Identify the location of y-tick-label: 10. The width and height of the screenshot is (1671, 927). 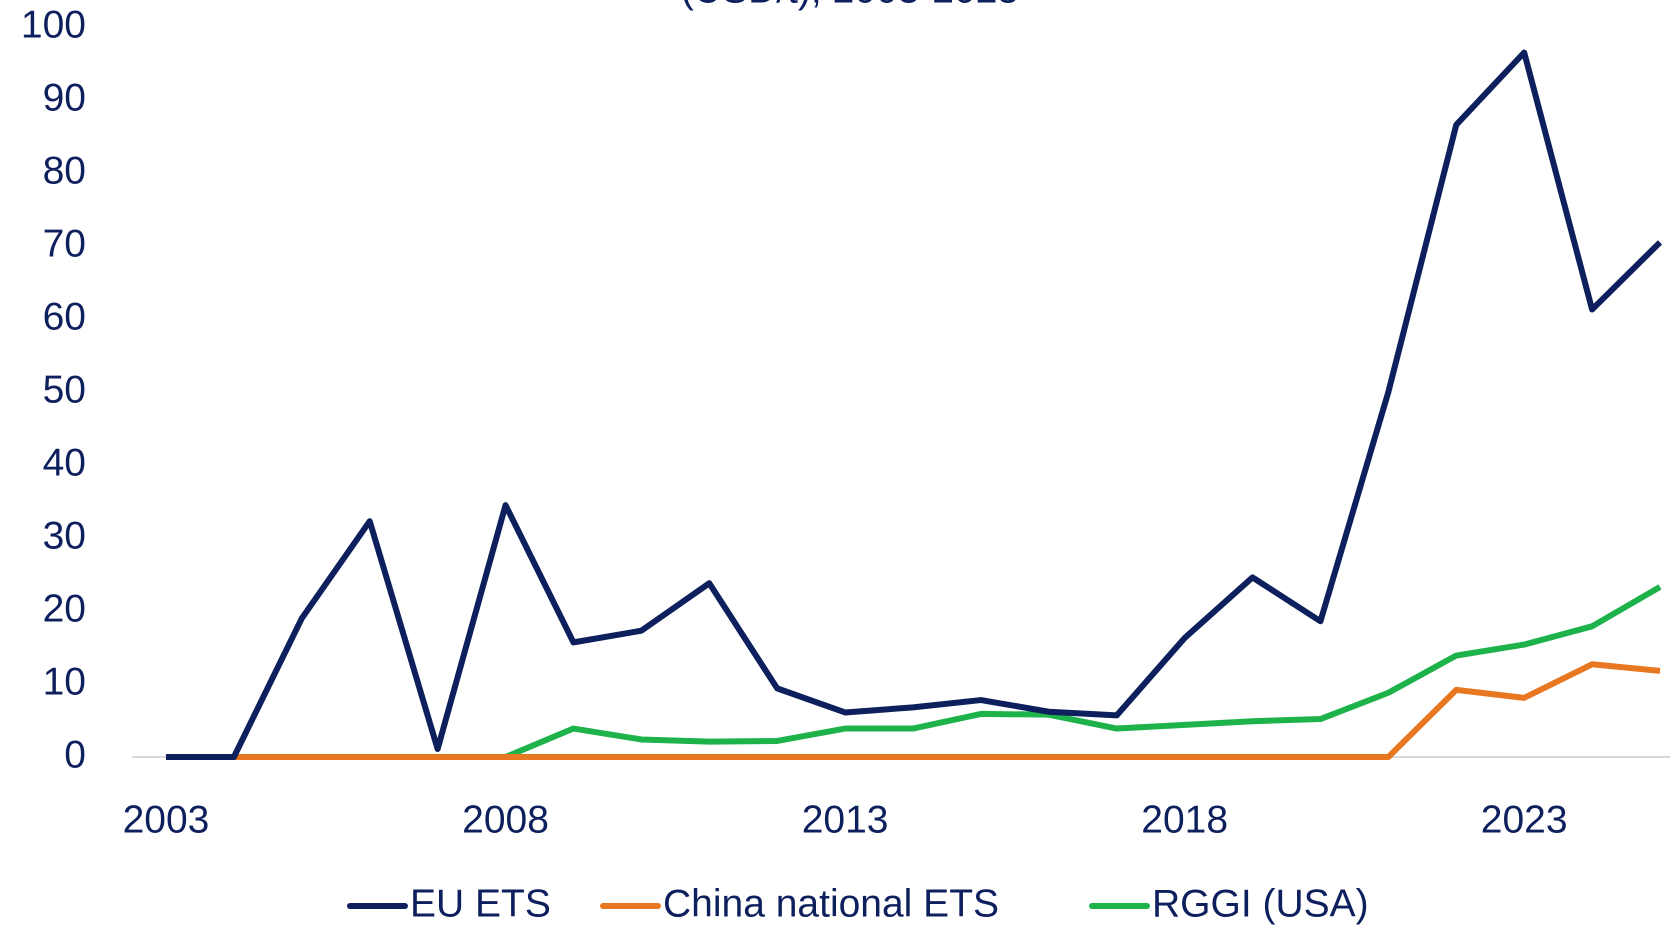
(64, 681).